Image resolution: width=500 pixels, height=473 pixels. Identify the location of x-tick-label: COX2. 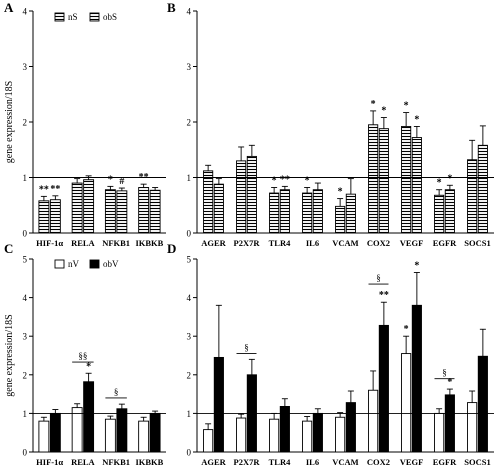
(378, 243).